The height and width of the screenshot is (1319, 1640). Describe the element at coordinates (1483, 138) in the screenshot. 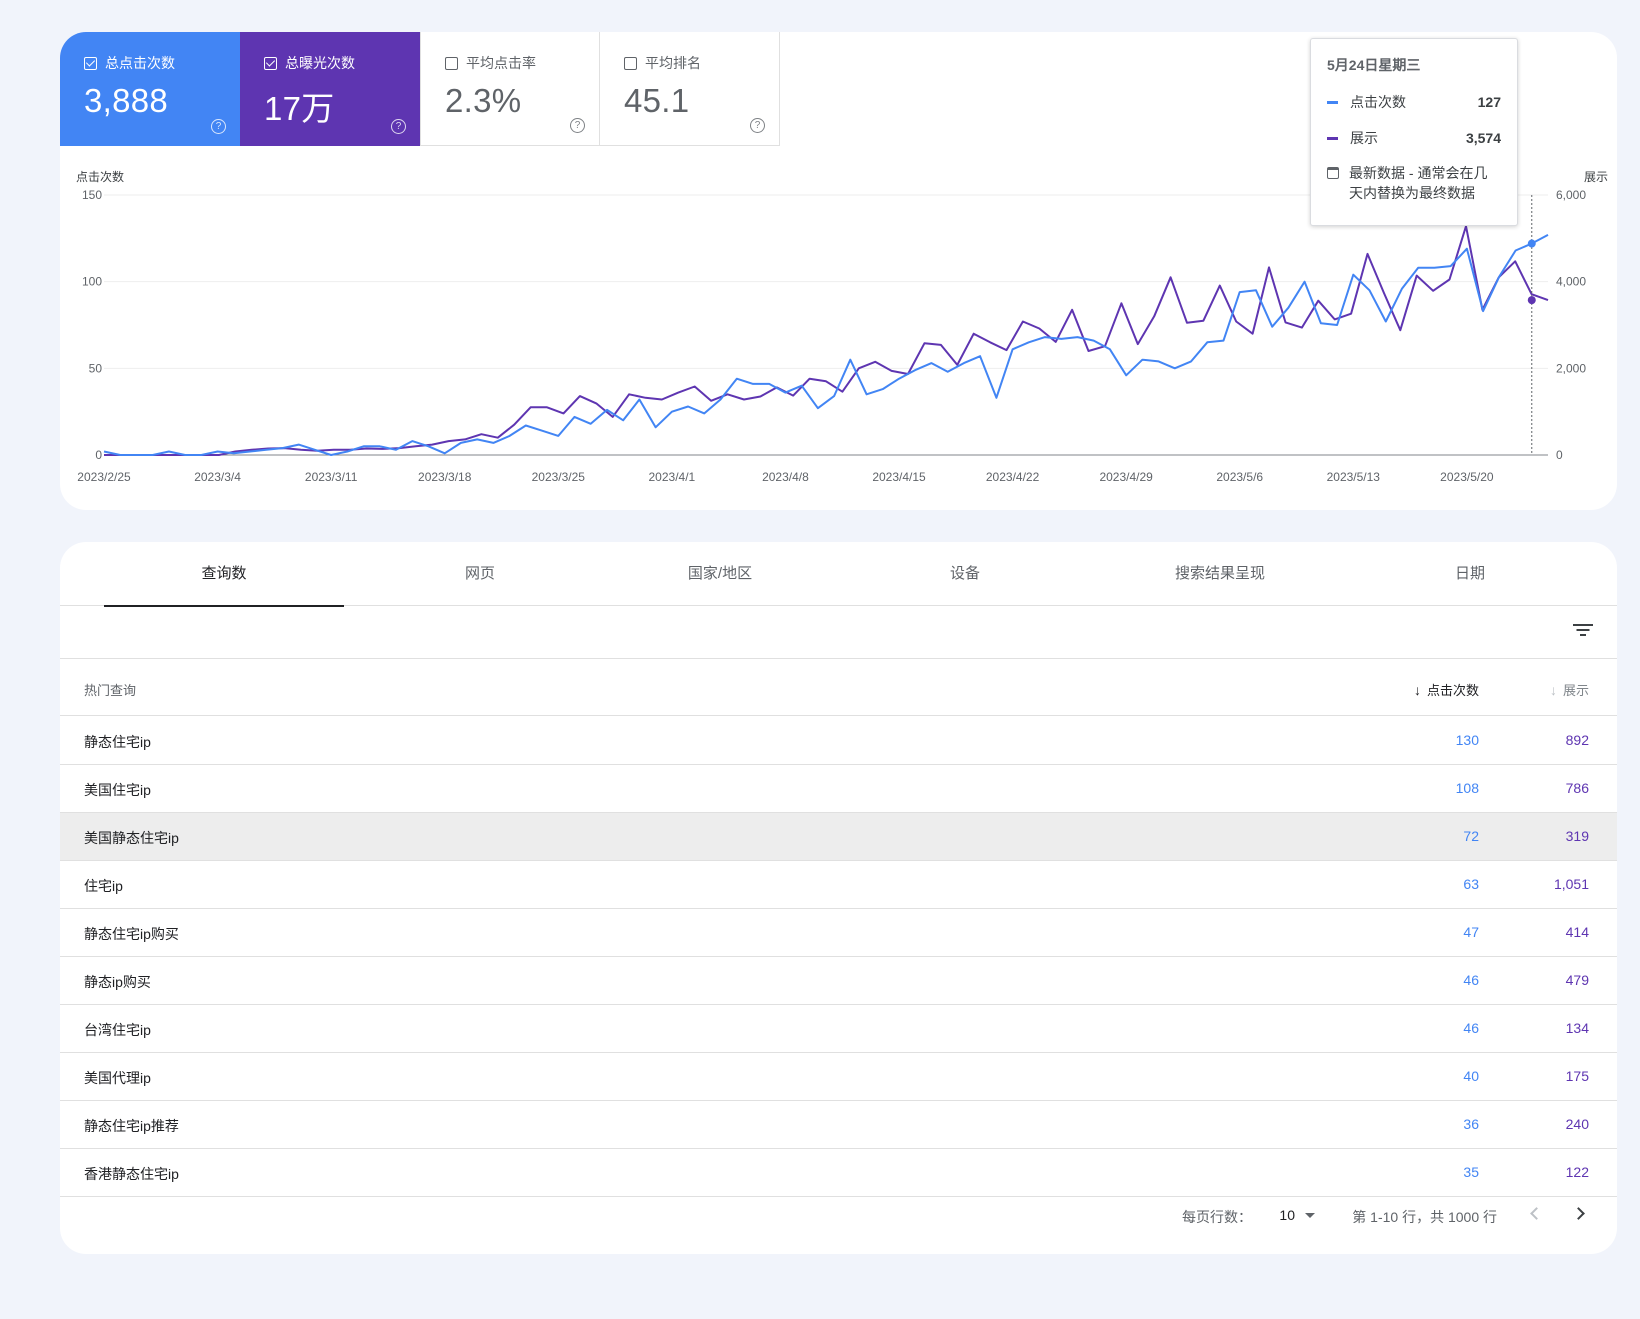

I see `tooltip-impr-value: 3,574` at that location.